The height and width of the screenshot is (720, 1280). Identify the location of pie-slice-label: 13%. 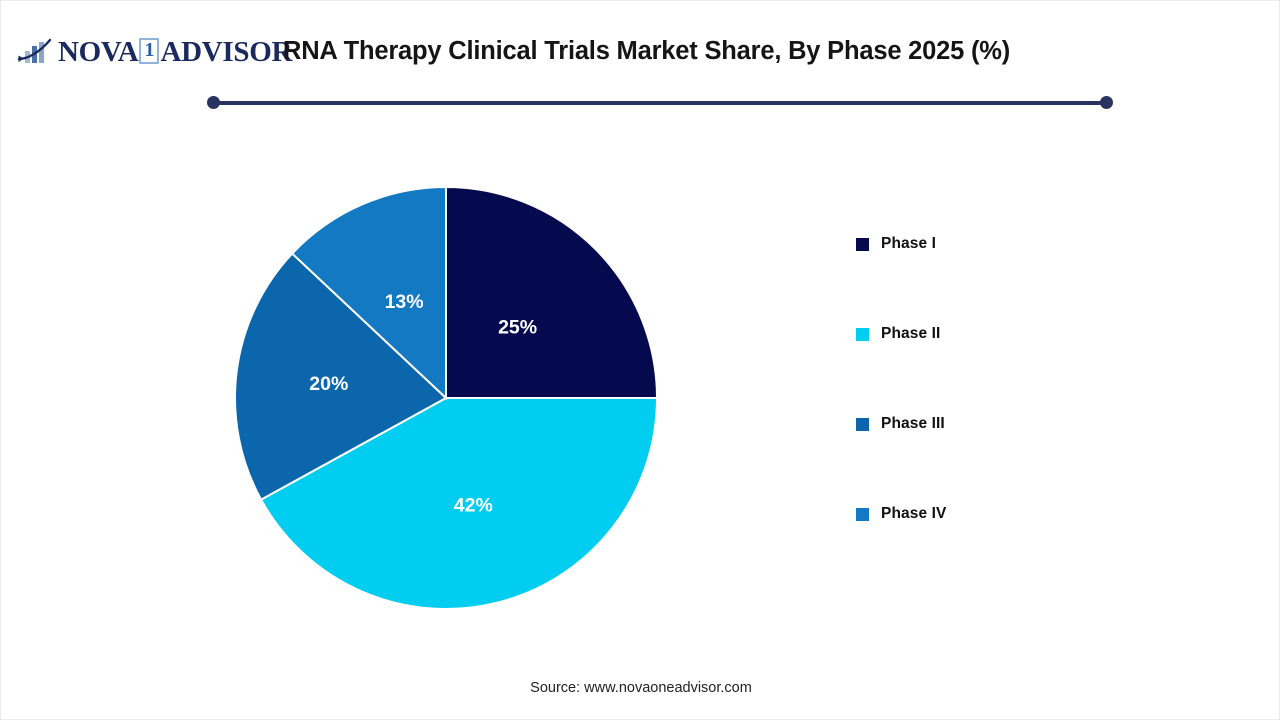
(404, 302).